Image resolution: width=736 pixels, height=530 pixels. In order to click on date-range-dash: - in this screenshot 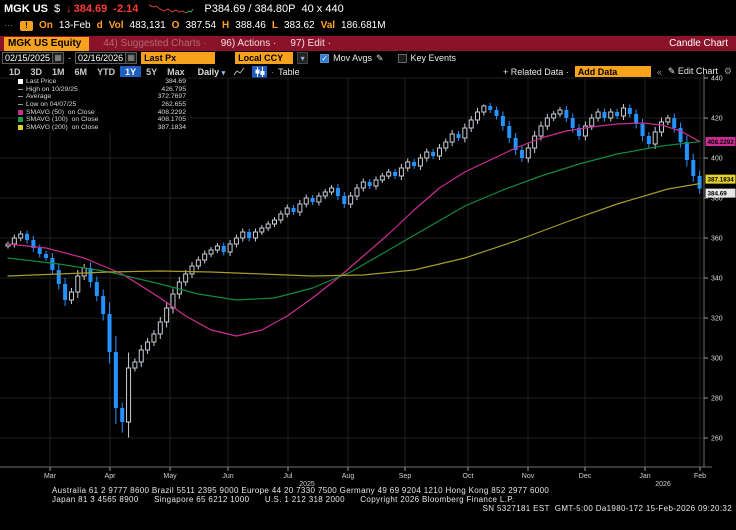, I will do `click(70, 58)`.